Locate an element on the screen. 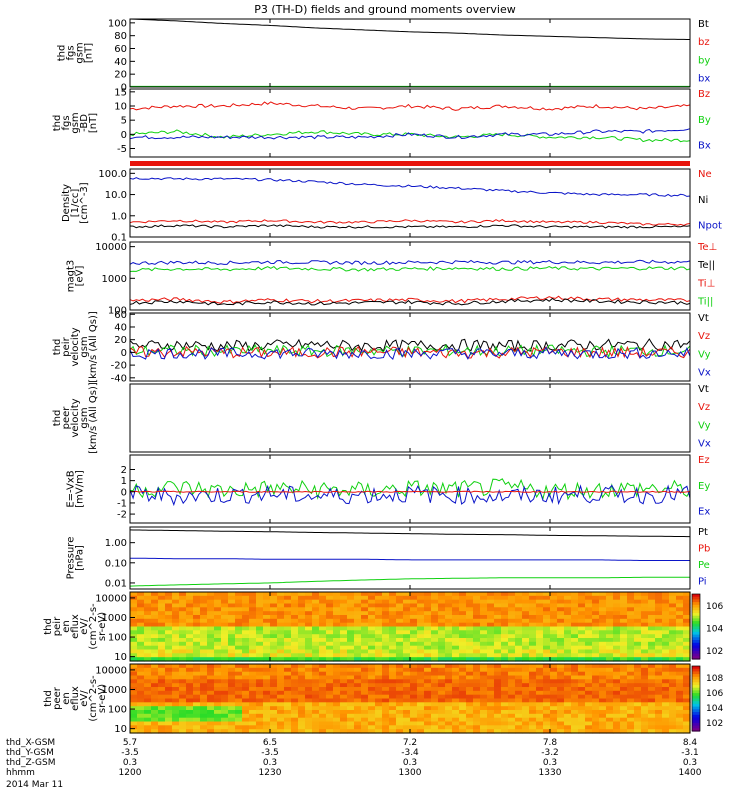 This screenshot has width=750, height=800. x-tick-label: 1300 is located at coordinates (410, 773).